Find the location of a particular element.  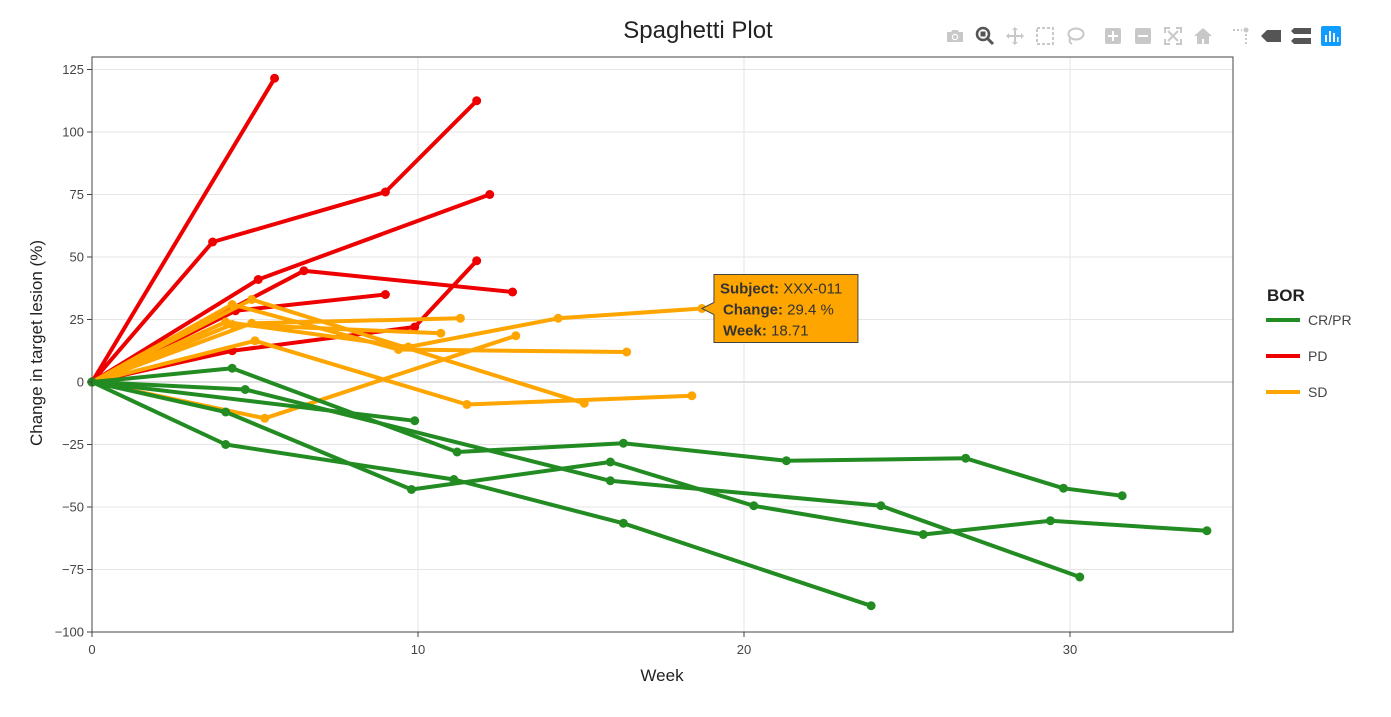

y-tick-label: −75 is located at coordinates (73, 569).